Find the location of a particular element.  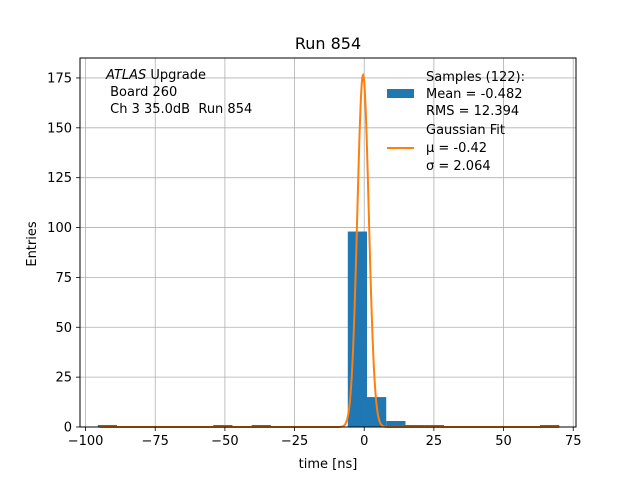

y-tick-label: 125 is located at coordinates (59, 178).